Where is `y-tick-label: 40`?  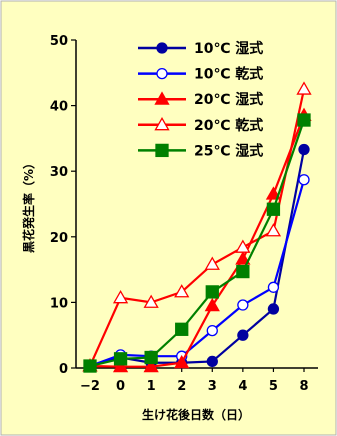
y-tick-label: 40 is located at coordinates (59, 107).